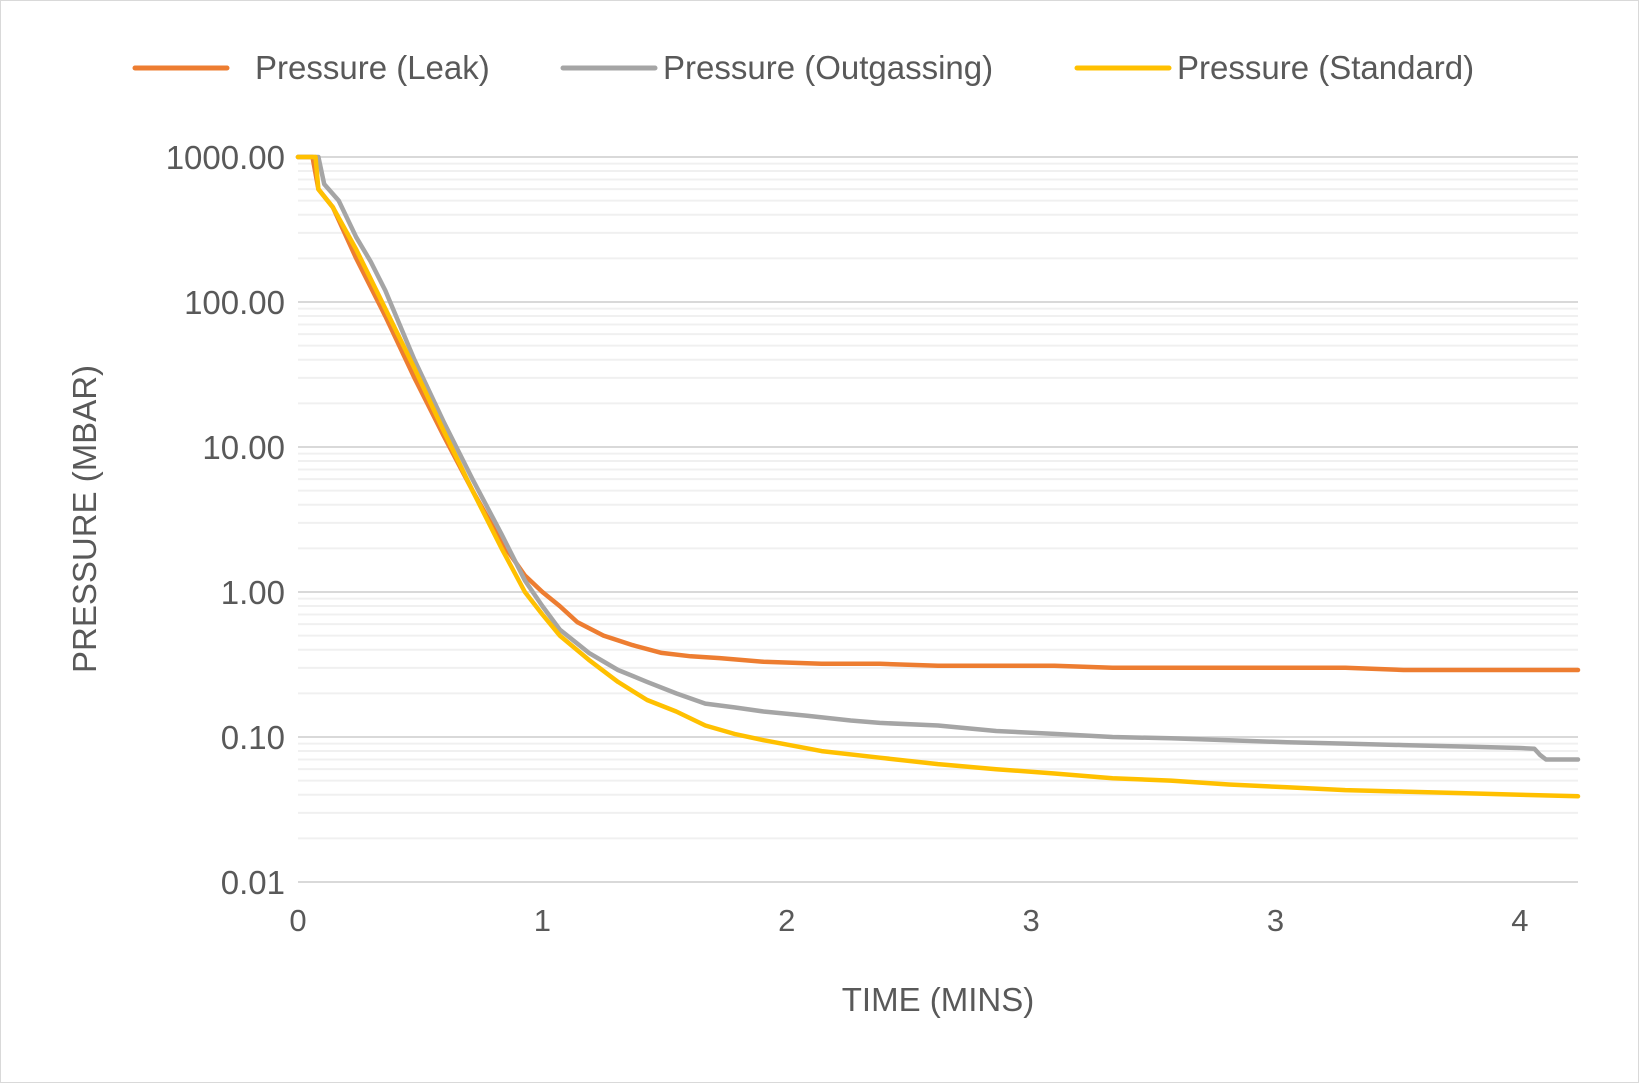 The width and height of the screenshot is (1639, 1083). What do you see at coordinates (938, 999) in the screenshot?
I see `x-axis-title: TIME (MINS)` at bounding box center [938, 999].